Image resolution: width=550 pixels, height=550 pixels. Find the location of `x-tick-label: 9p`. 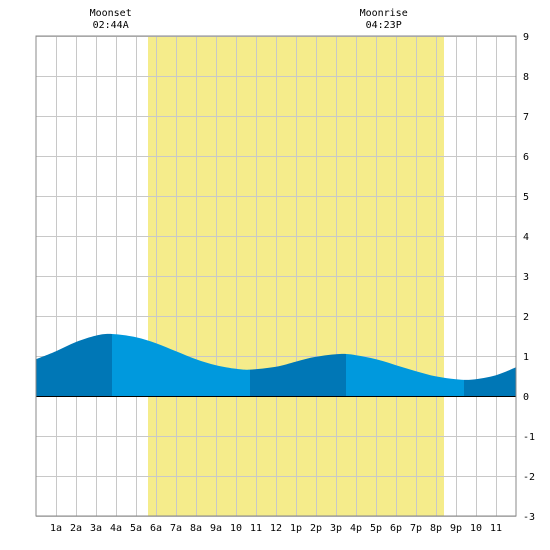

x-tick-label: 9p is located at coordinates (456, 528).